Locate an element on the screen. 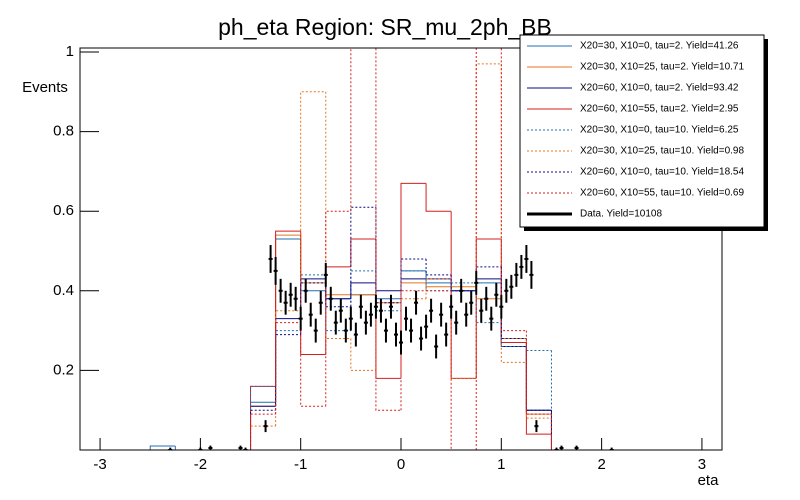 This screenshot has width=800, height=500. legend-label: X20=60, X10=0, tau=2. Yield=93.42 is located at coordinates (659, 88).